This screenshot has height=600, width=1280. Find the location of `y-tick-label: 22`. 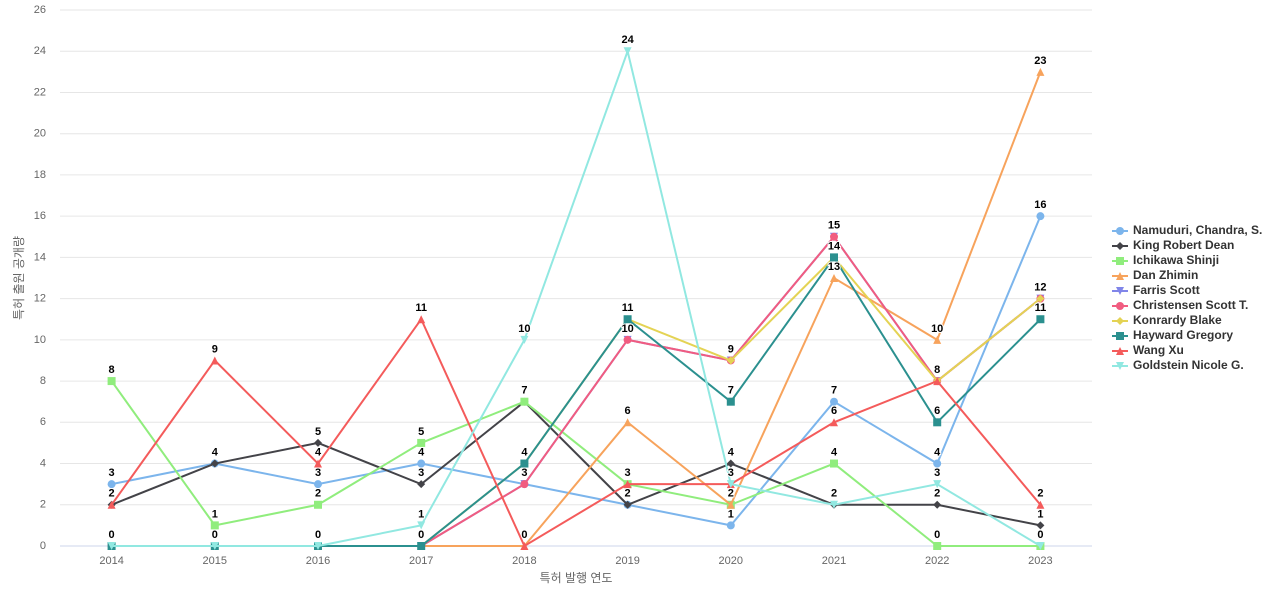

y-tick-label: 22 is located at coordinates (40, 92).